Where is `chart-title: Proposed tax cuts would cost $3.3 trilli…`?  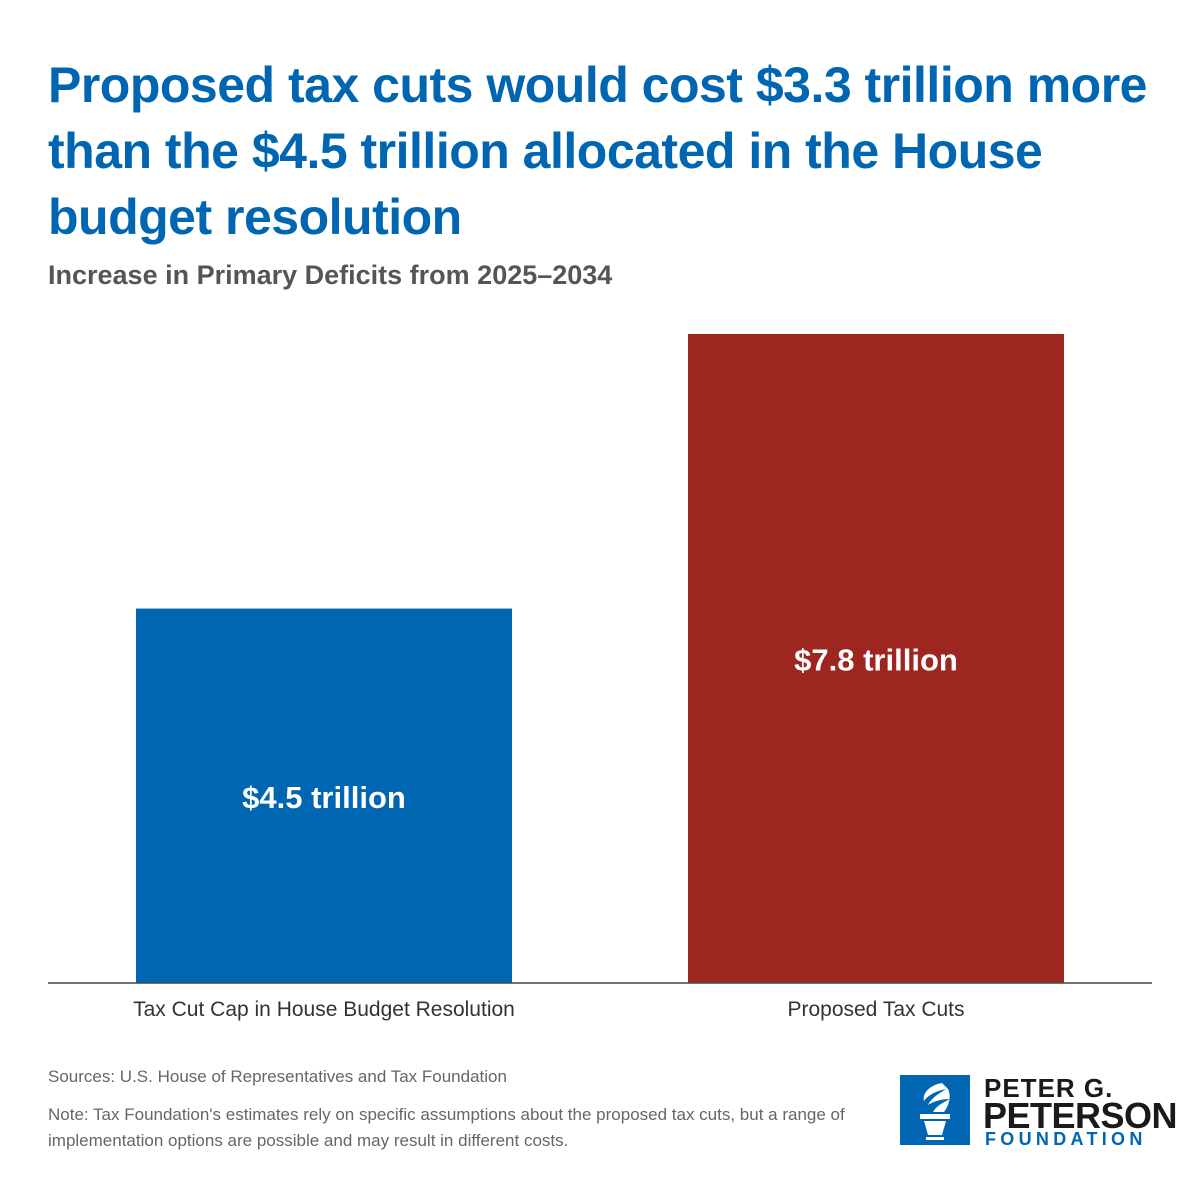 chart-title: Proposed tax cuts would cost $3.3 trilli… is located at coordinates (597, 151).